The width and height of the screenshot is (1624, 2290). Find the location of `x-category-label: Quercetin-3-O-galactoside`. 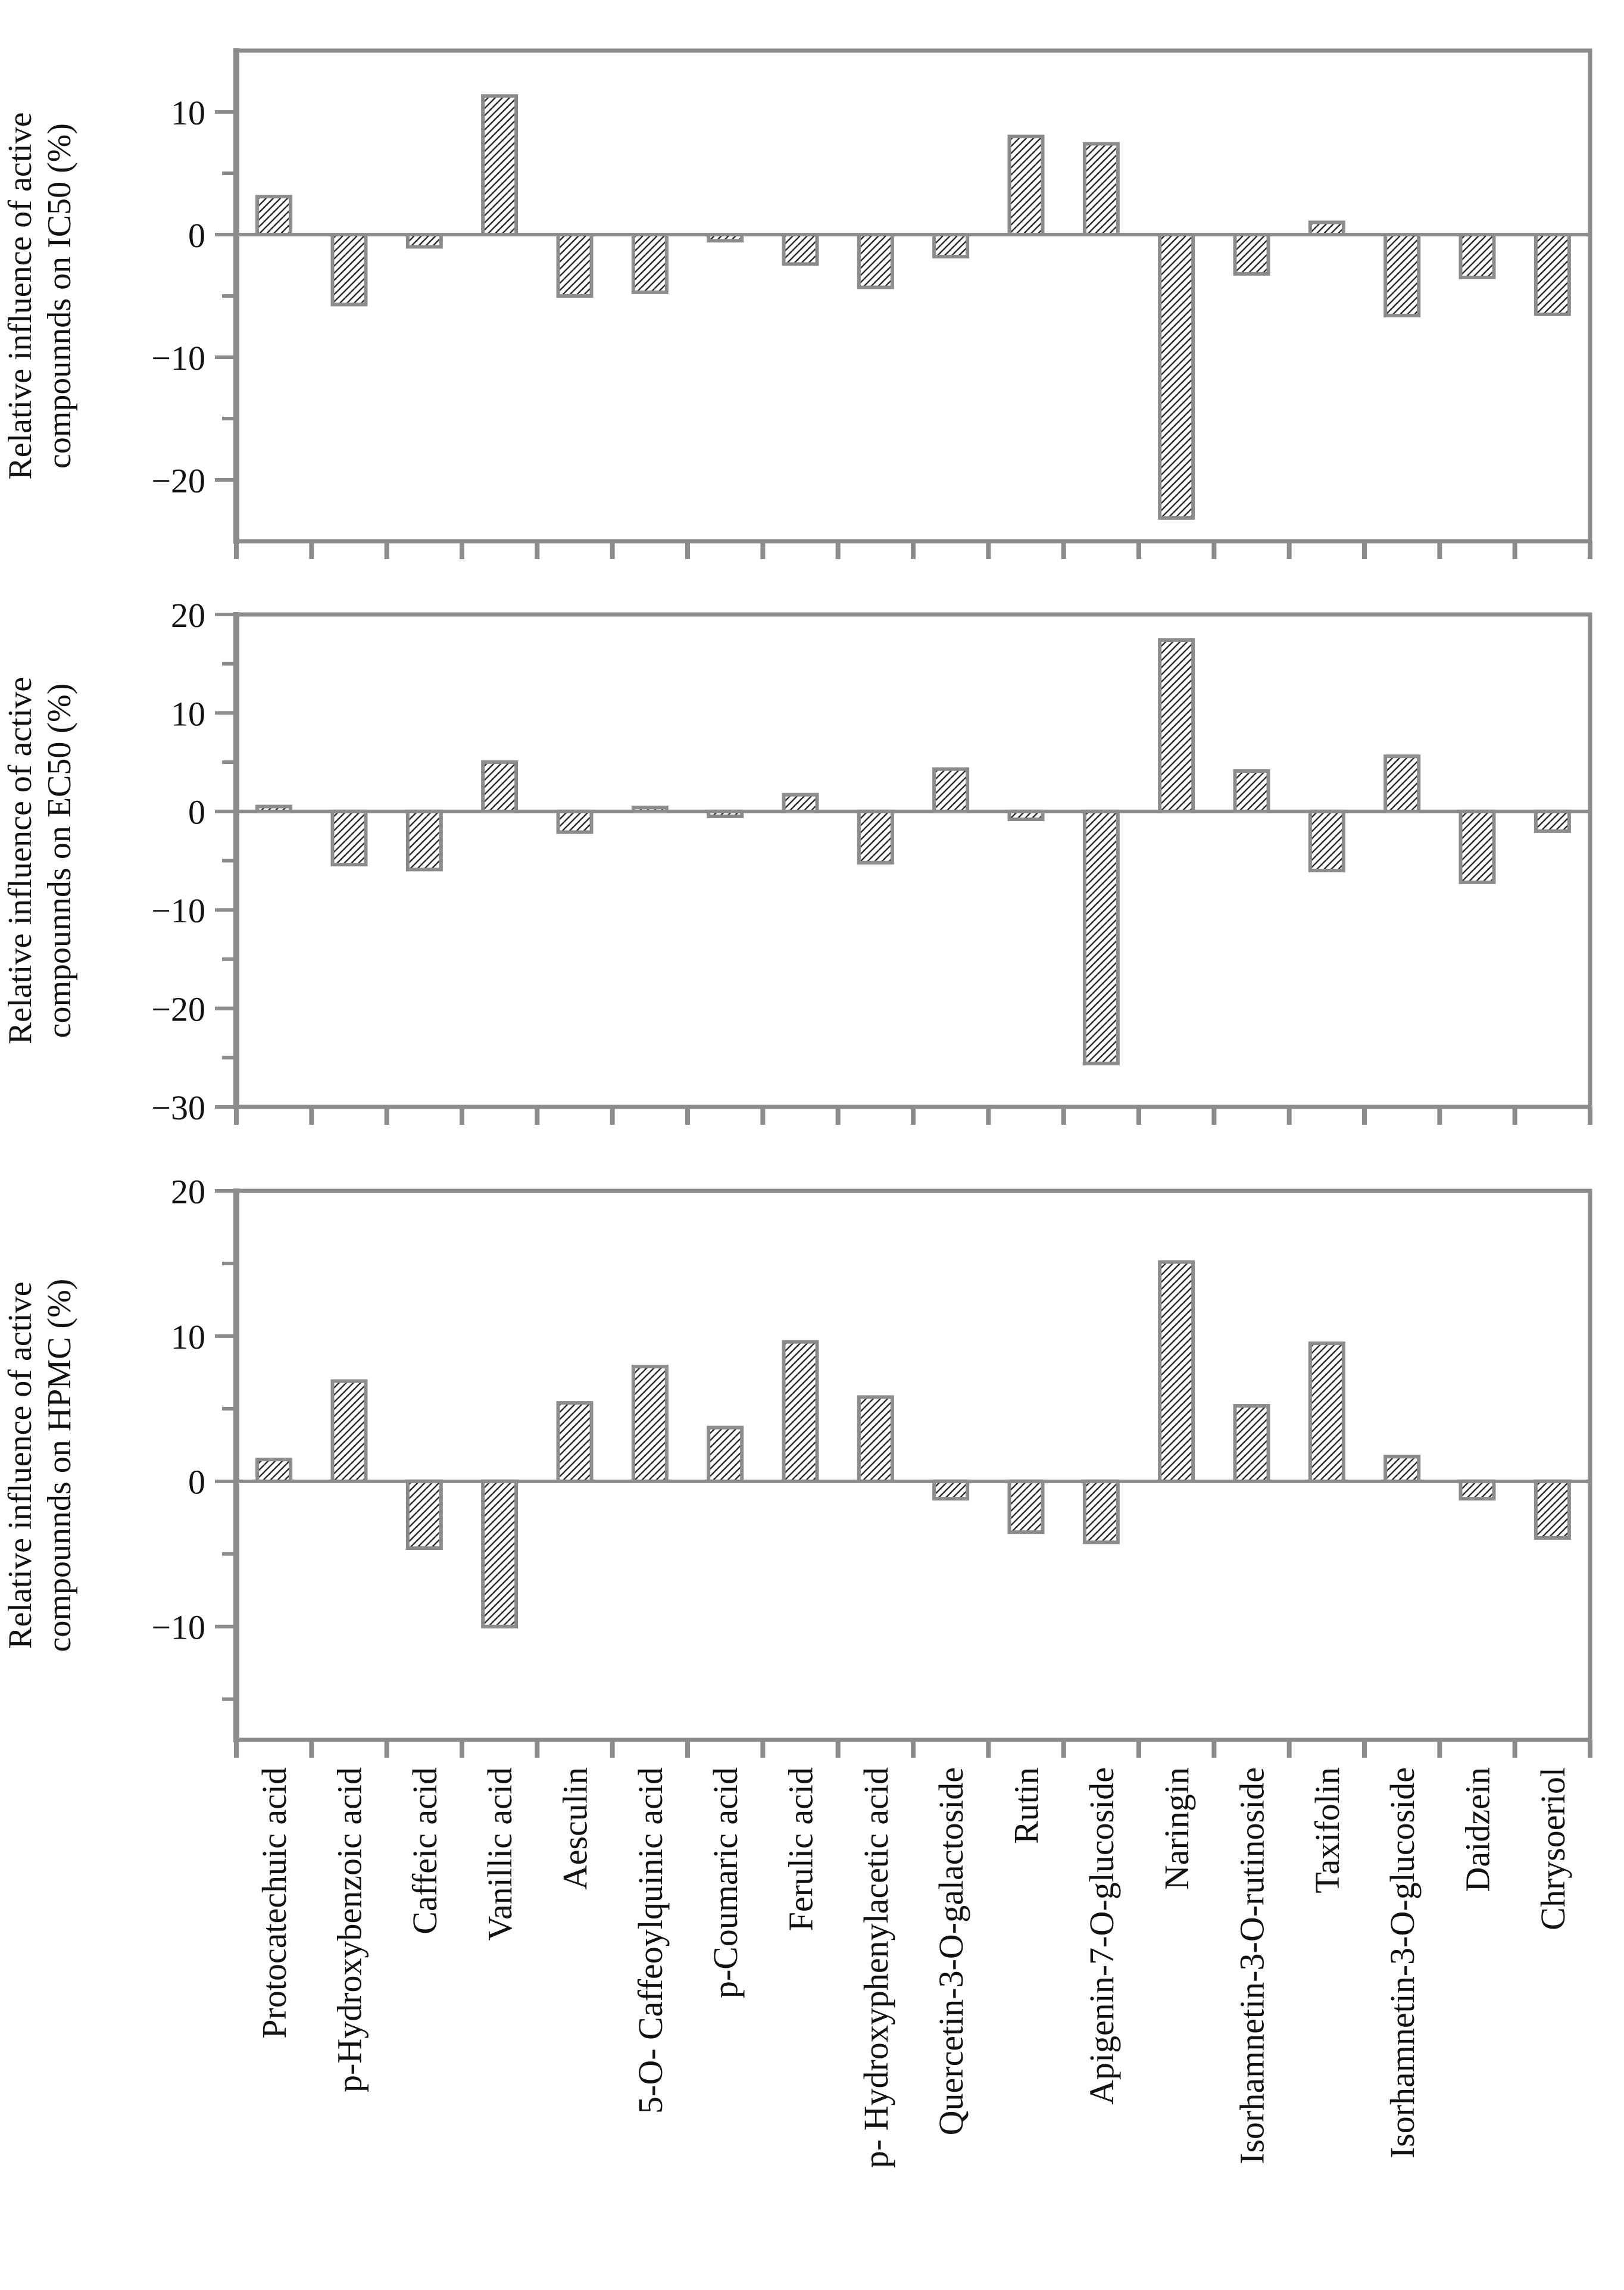

x-category-label: Quercetin-3-O-galactoside is located at coordinates (951, 1951).